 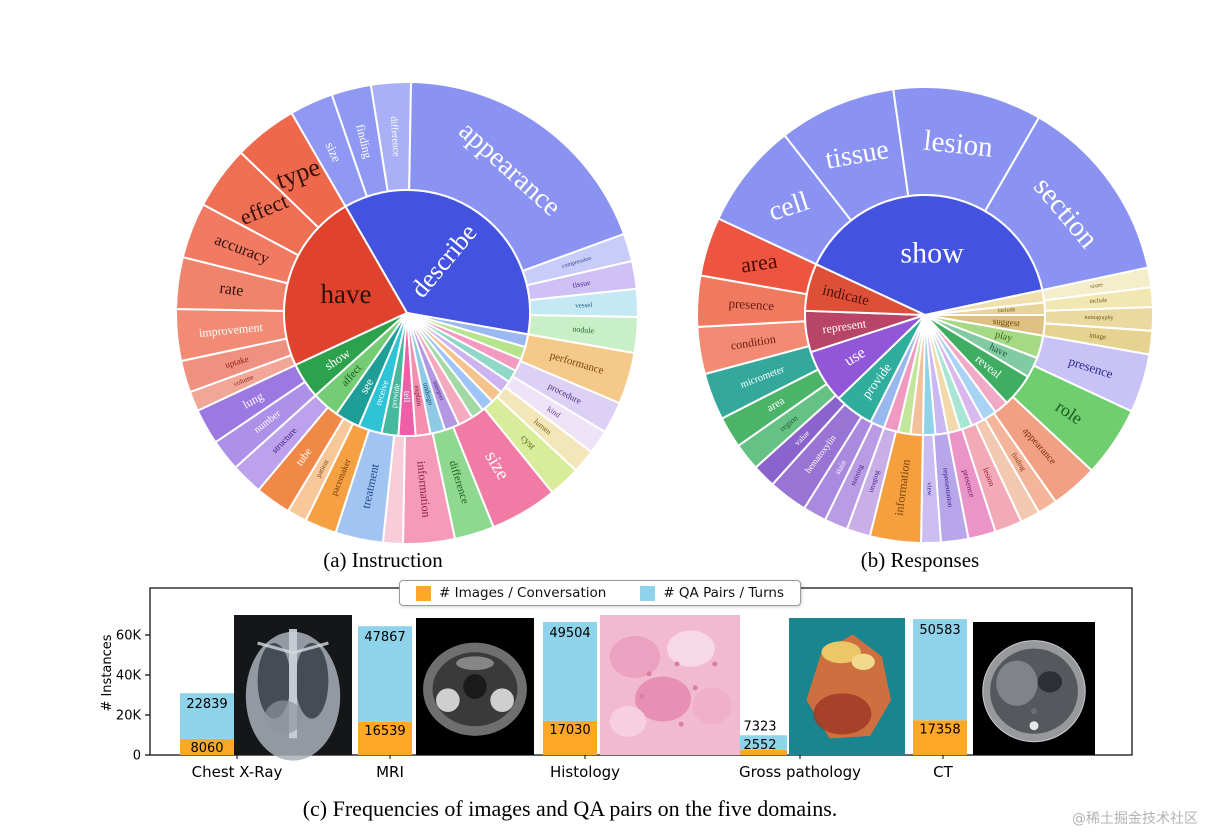 What do you see at coordinates (475, 686) in the screenshot?
I see `mri-photo` at bounding box center [475, 686].